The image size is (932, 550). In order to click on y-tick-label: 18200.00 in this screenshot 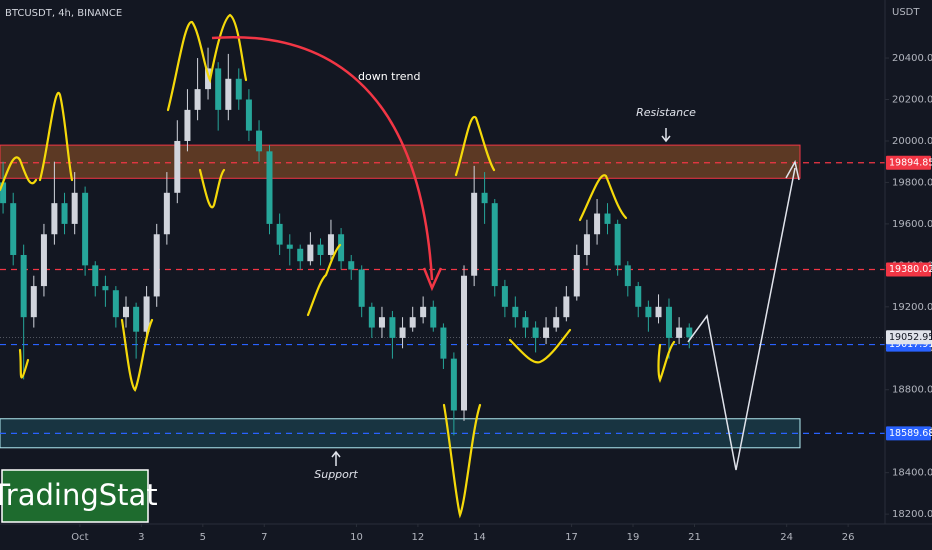, I will do `click(912, 514)`.